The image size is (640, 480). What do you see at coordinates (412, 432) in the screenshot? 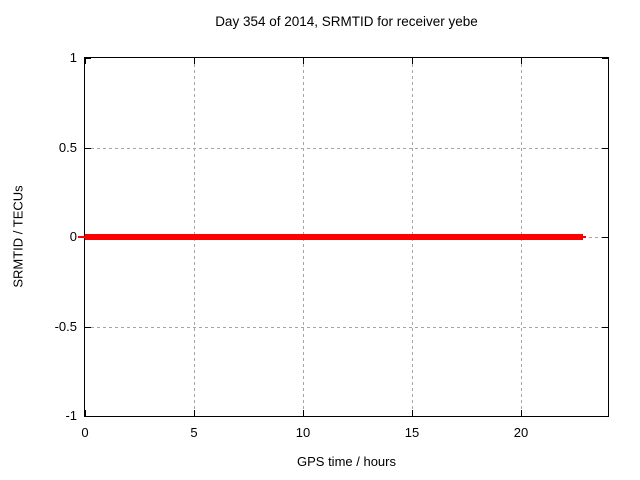
I see `x-tick-label: 15` at bounding box center [412, 432].